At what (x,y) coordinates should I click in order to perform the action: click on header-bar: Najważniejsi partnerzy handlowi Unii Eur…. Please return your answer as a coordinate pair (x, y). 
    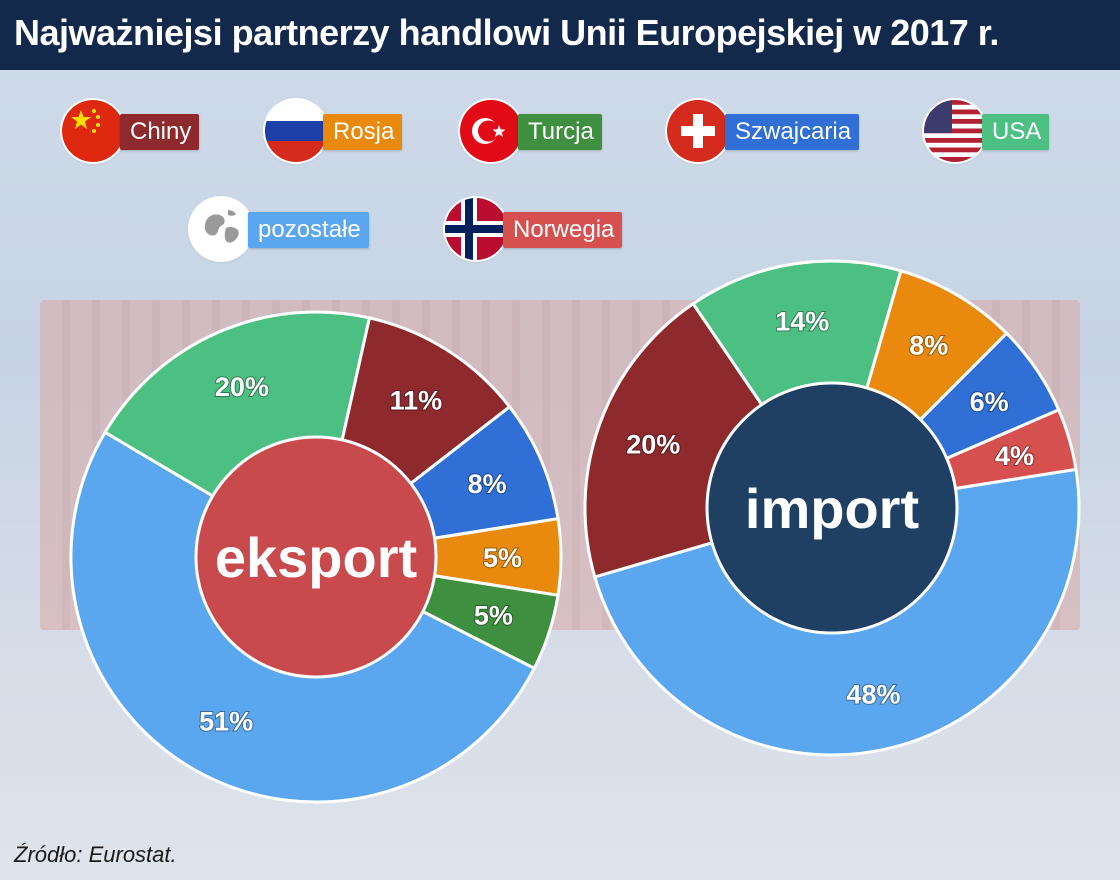
    Looking at the image, I should click on (560, 35).